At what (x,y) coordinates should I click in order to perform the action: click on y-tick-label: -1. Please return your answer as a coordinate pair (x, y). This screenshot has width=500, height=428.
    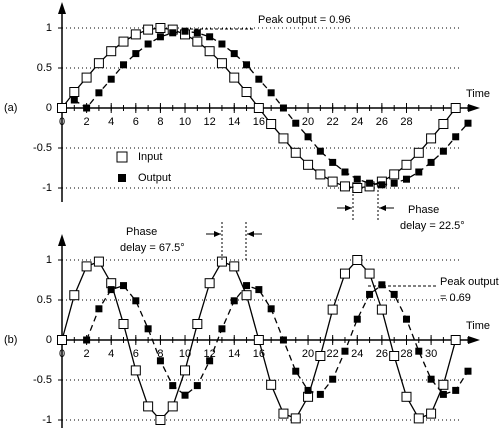
    Looking at the image, I should click on (47, 420).